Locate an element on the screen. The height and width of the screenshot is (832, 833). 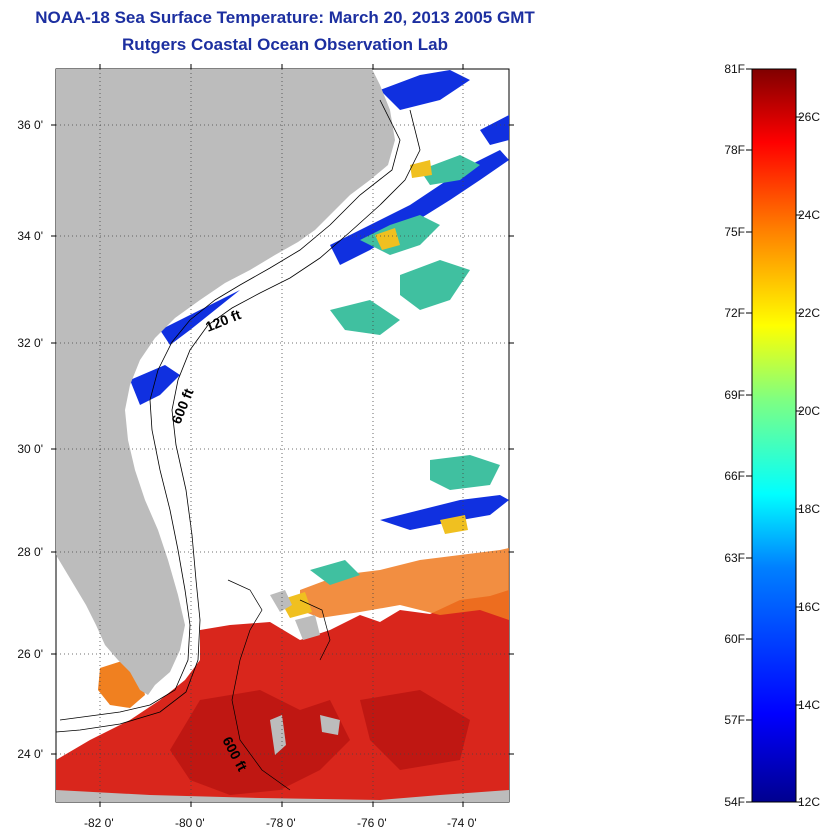
lat-label-24: 24 0' is located at coordinates (30, 754).